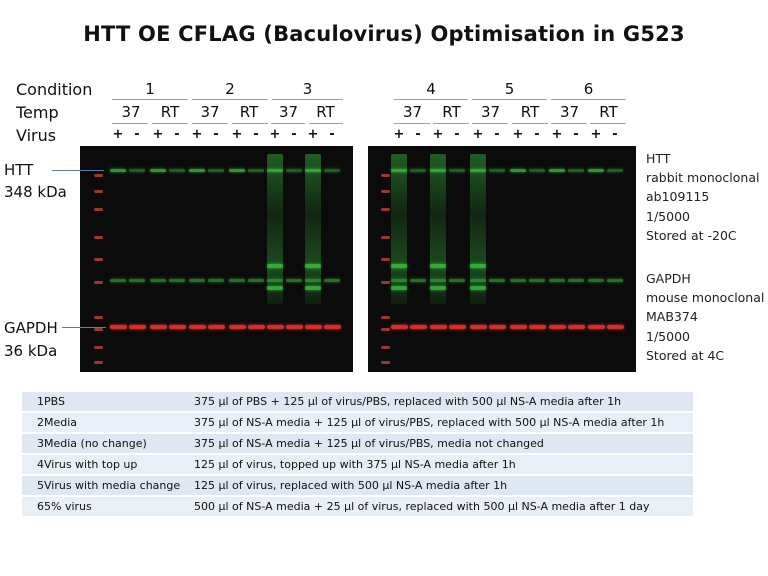  What do you see at coordinates (588, 99) in the screenshot?
I see `condition-6-underline` at bounding box center [588, 99].